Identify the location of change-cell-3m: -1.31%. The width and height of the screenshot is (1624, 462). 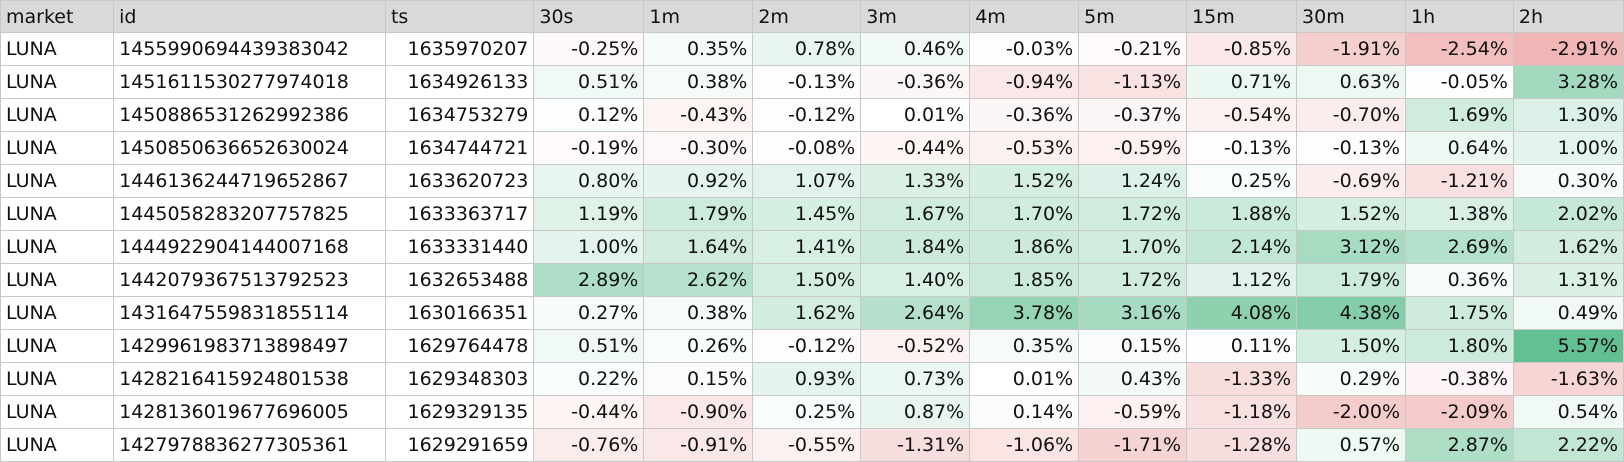
(915, 445).